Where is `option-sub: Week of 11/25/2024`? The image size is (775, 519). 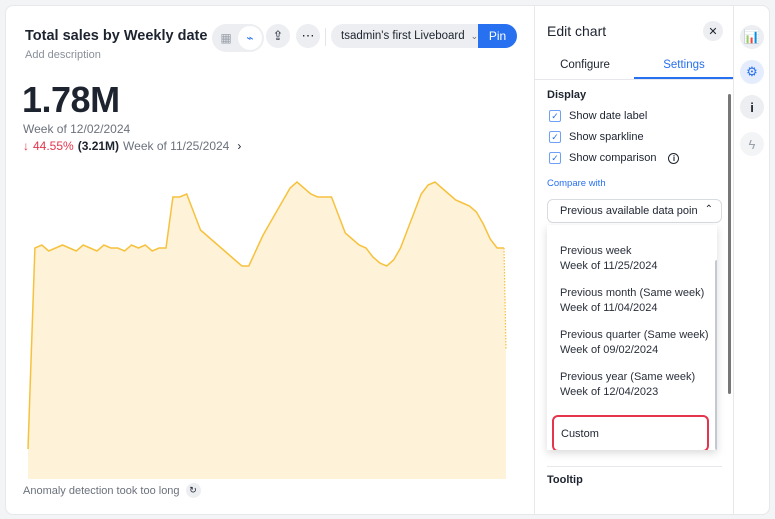 option-sub: Week of 11/25/2024 is located at coordinates (609, 266).